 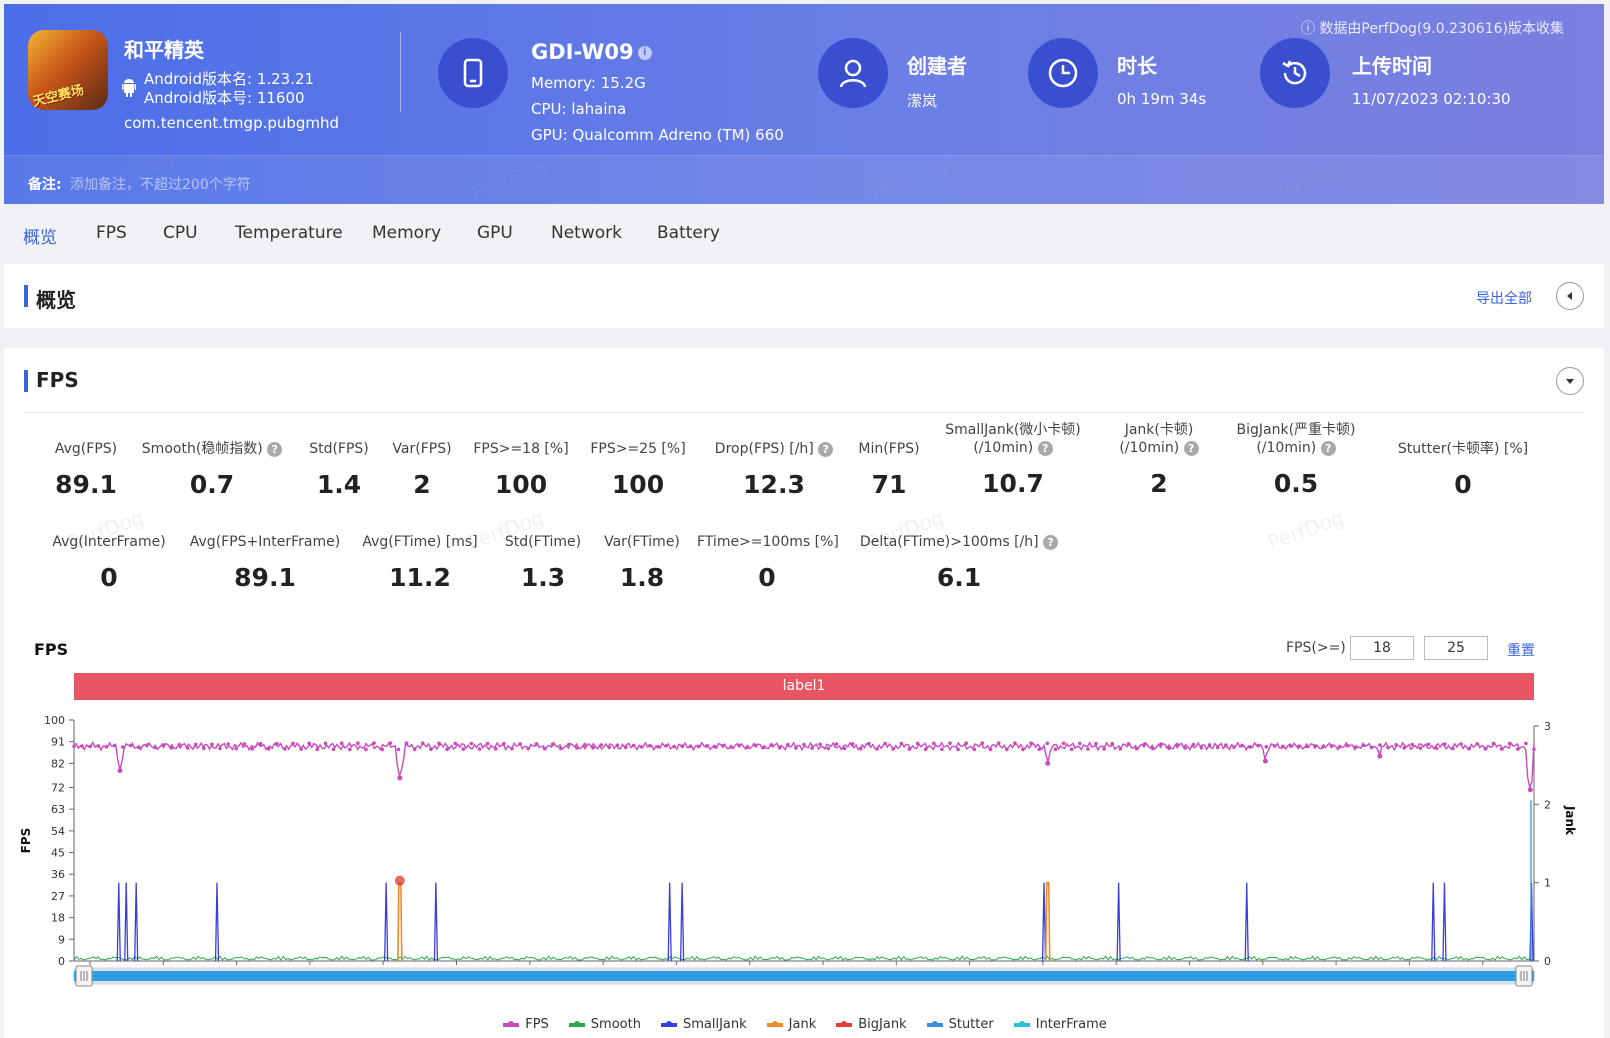 What do you see at coordinates (109, 542) in the screenshot?
I see `metric-label: Avg(InterFrame)` at bounding box center [109, 542].